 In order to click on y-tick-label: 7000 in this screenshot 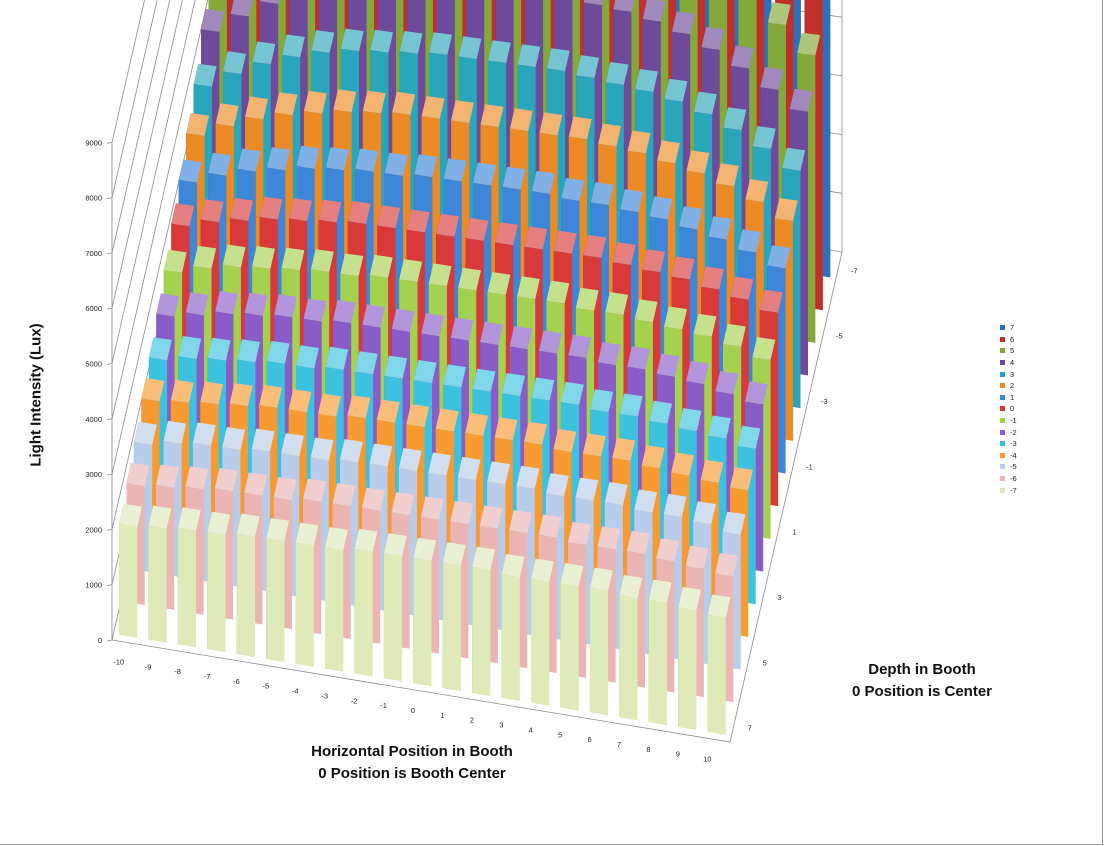, I will do `click(93, 253)`.